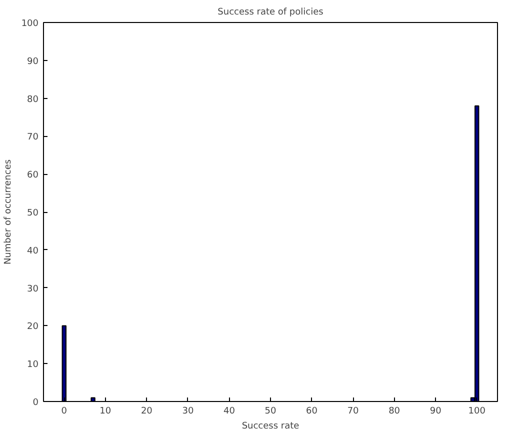  I want to click on y-tick-label: 80, so click(33, 99).